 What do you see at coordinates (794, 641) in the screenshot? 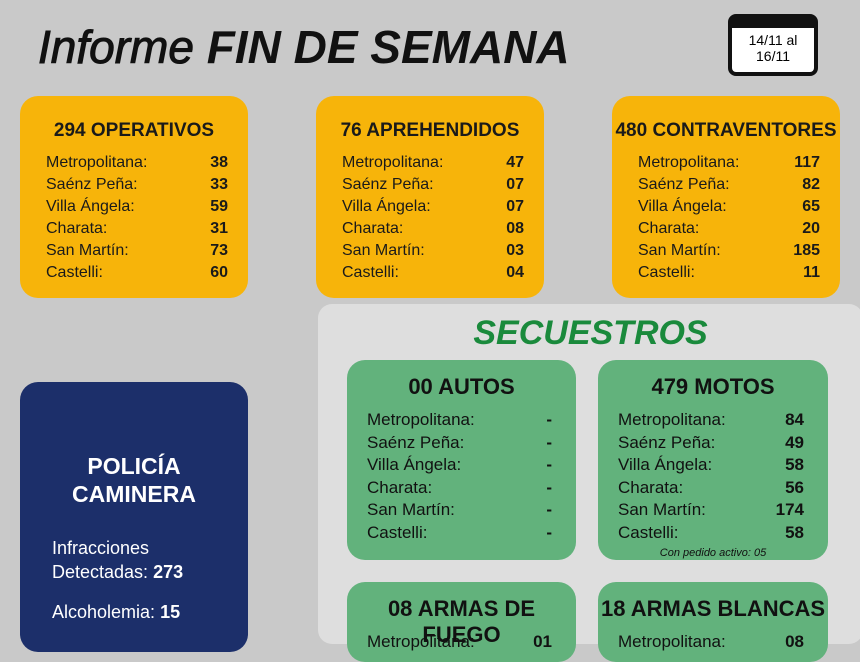
I see `row-value: 08` at bounding box center [794, 641].